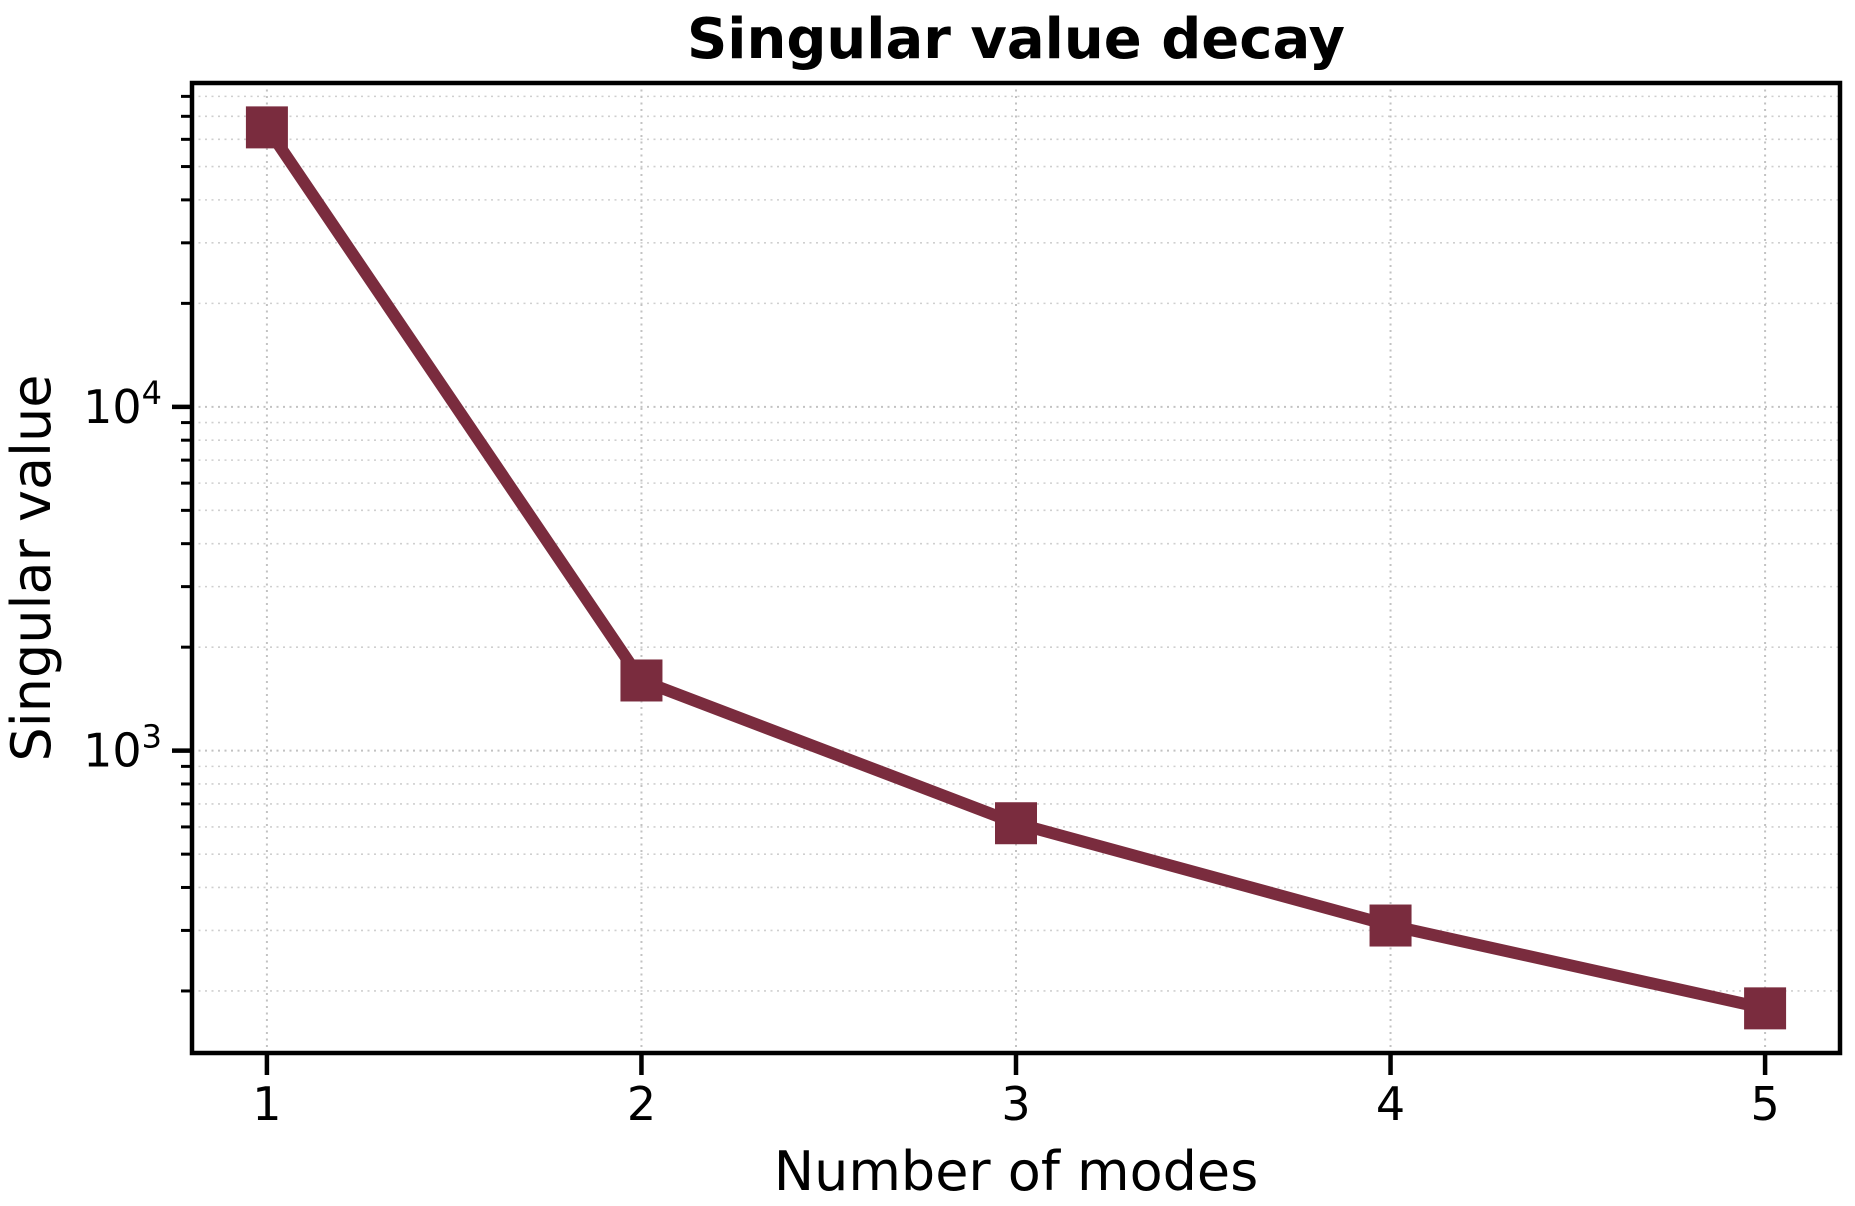 The width and height of the screenshot is (1855, 1206). What do you see at coordinates (641, 1104) in the screenshot?
I see `x-tick-label: 2` at bounding box center [641, 1104].